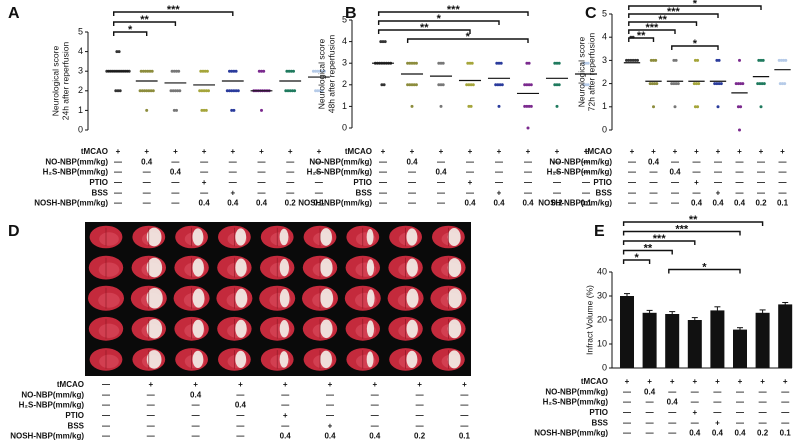  Describe the element at coordinates (602, 271) in the screenshot. I see `y-tick-label: 40` at that location.